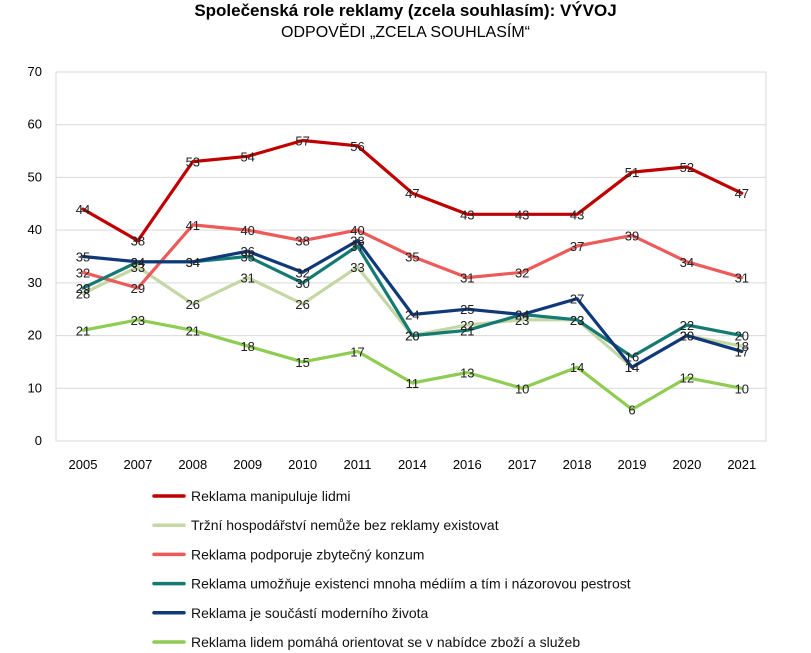  What do you see at coordinates (302, 141) in the screenshot?
I see `data-label: 57` at bounding box center [302, 141].